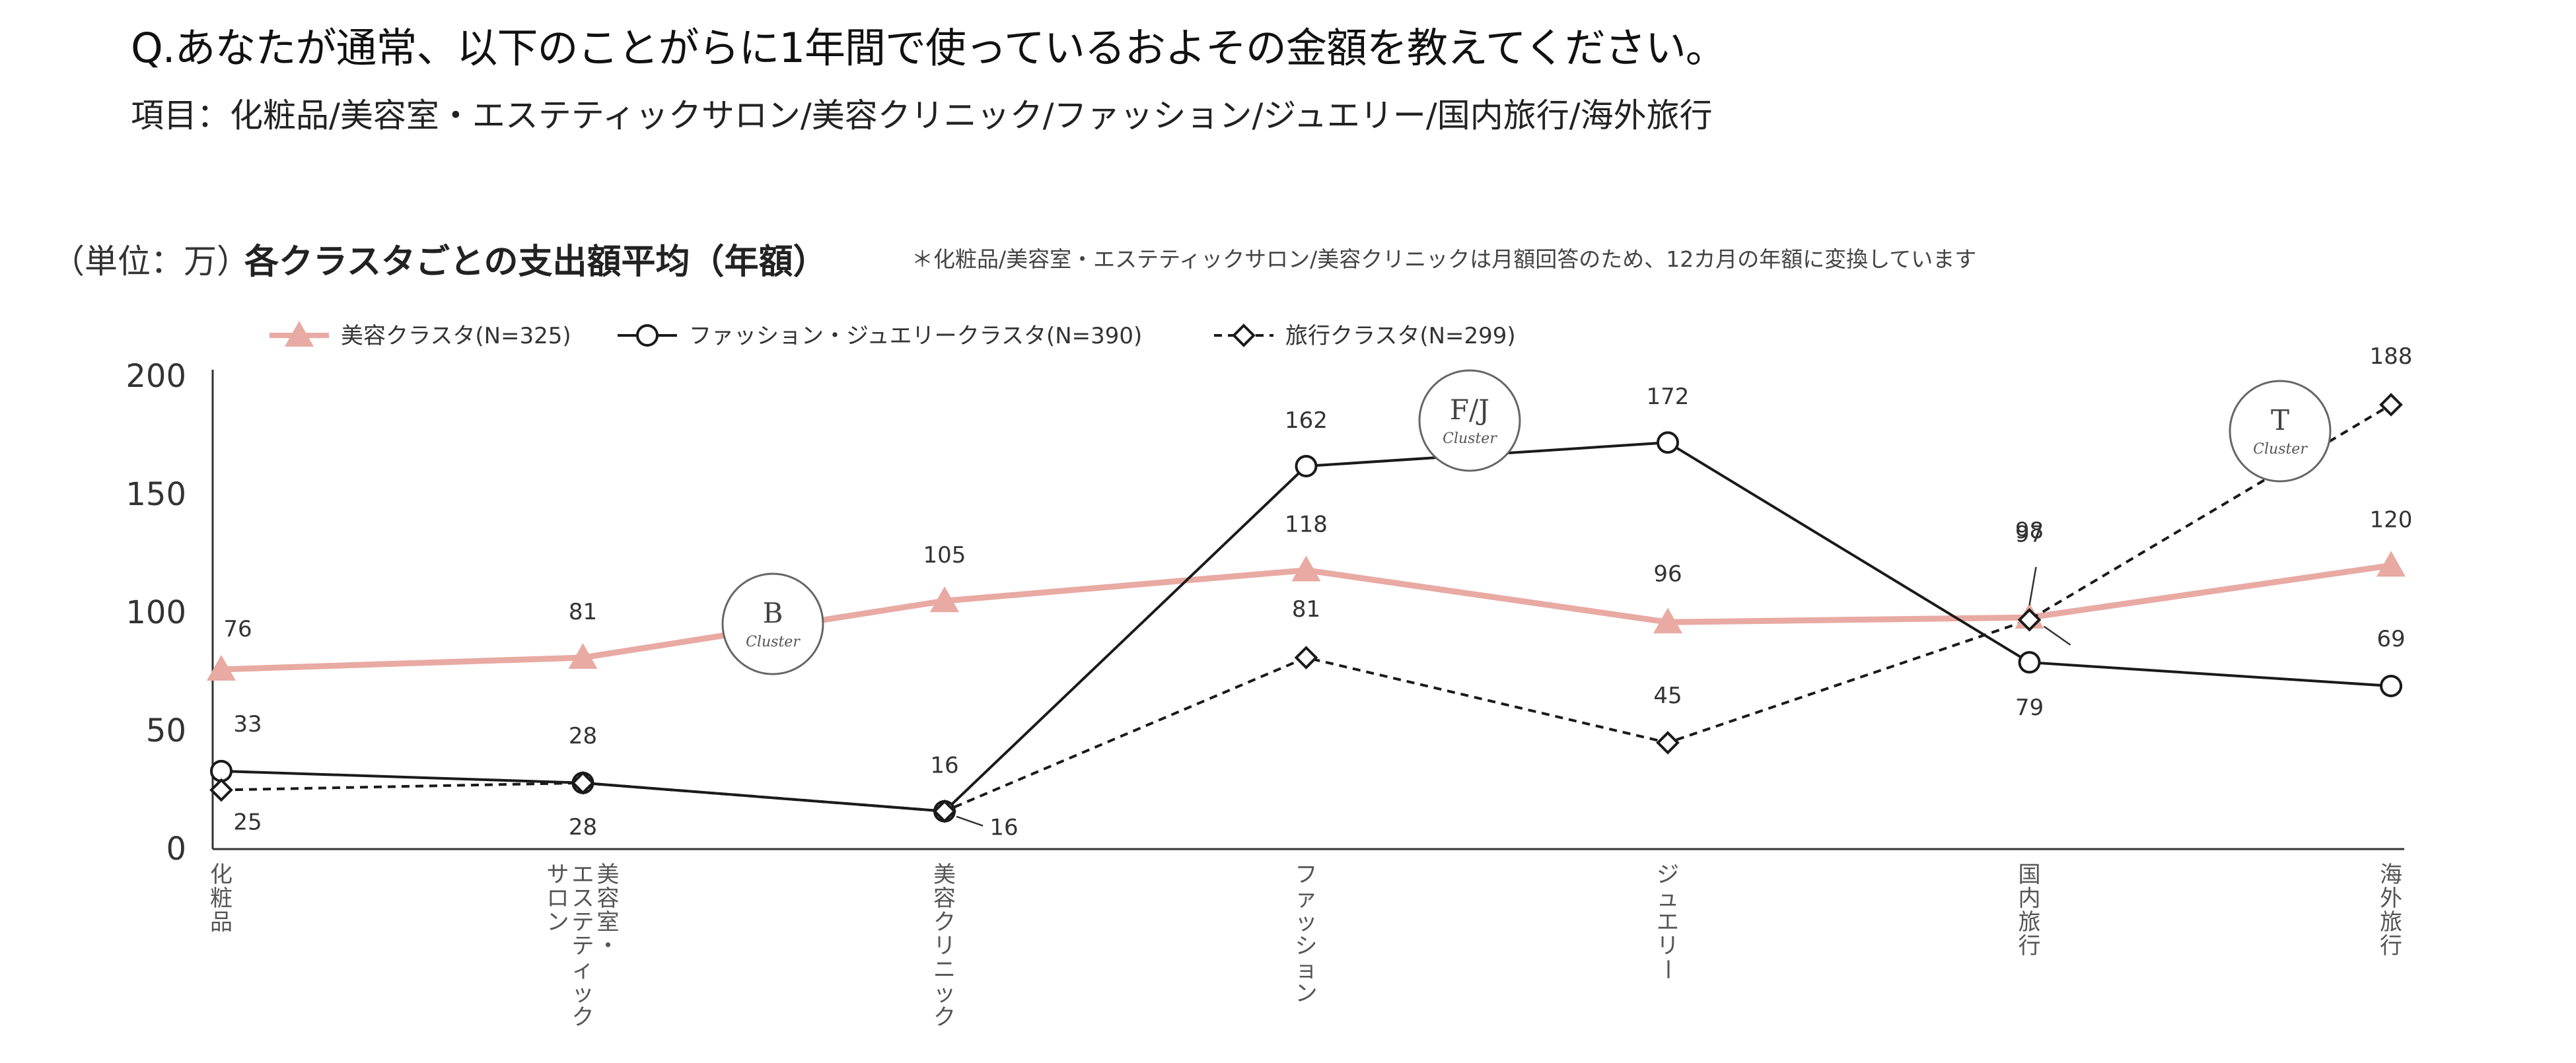  What do you see at coordinates (1306, 898) in the screenshot?
I see `x-category-label-char: ァ` at bounding box center [1306, 898].